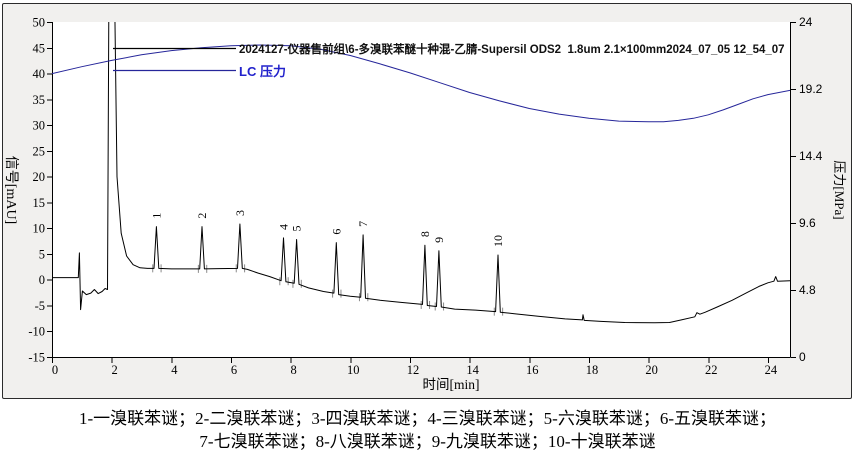 The height and width of the screenshot is (465, 855). What do you see at coordinates (39, 48) in the screenshot?
I see `left-tick-label: 45` at bounding box center [39, 48].